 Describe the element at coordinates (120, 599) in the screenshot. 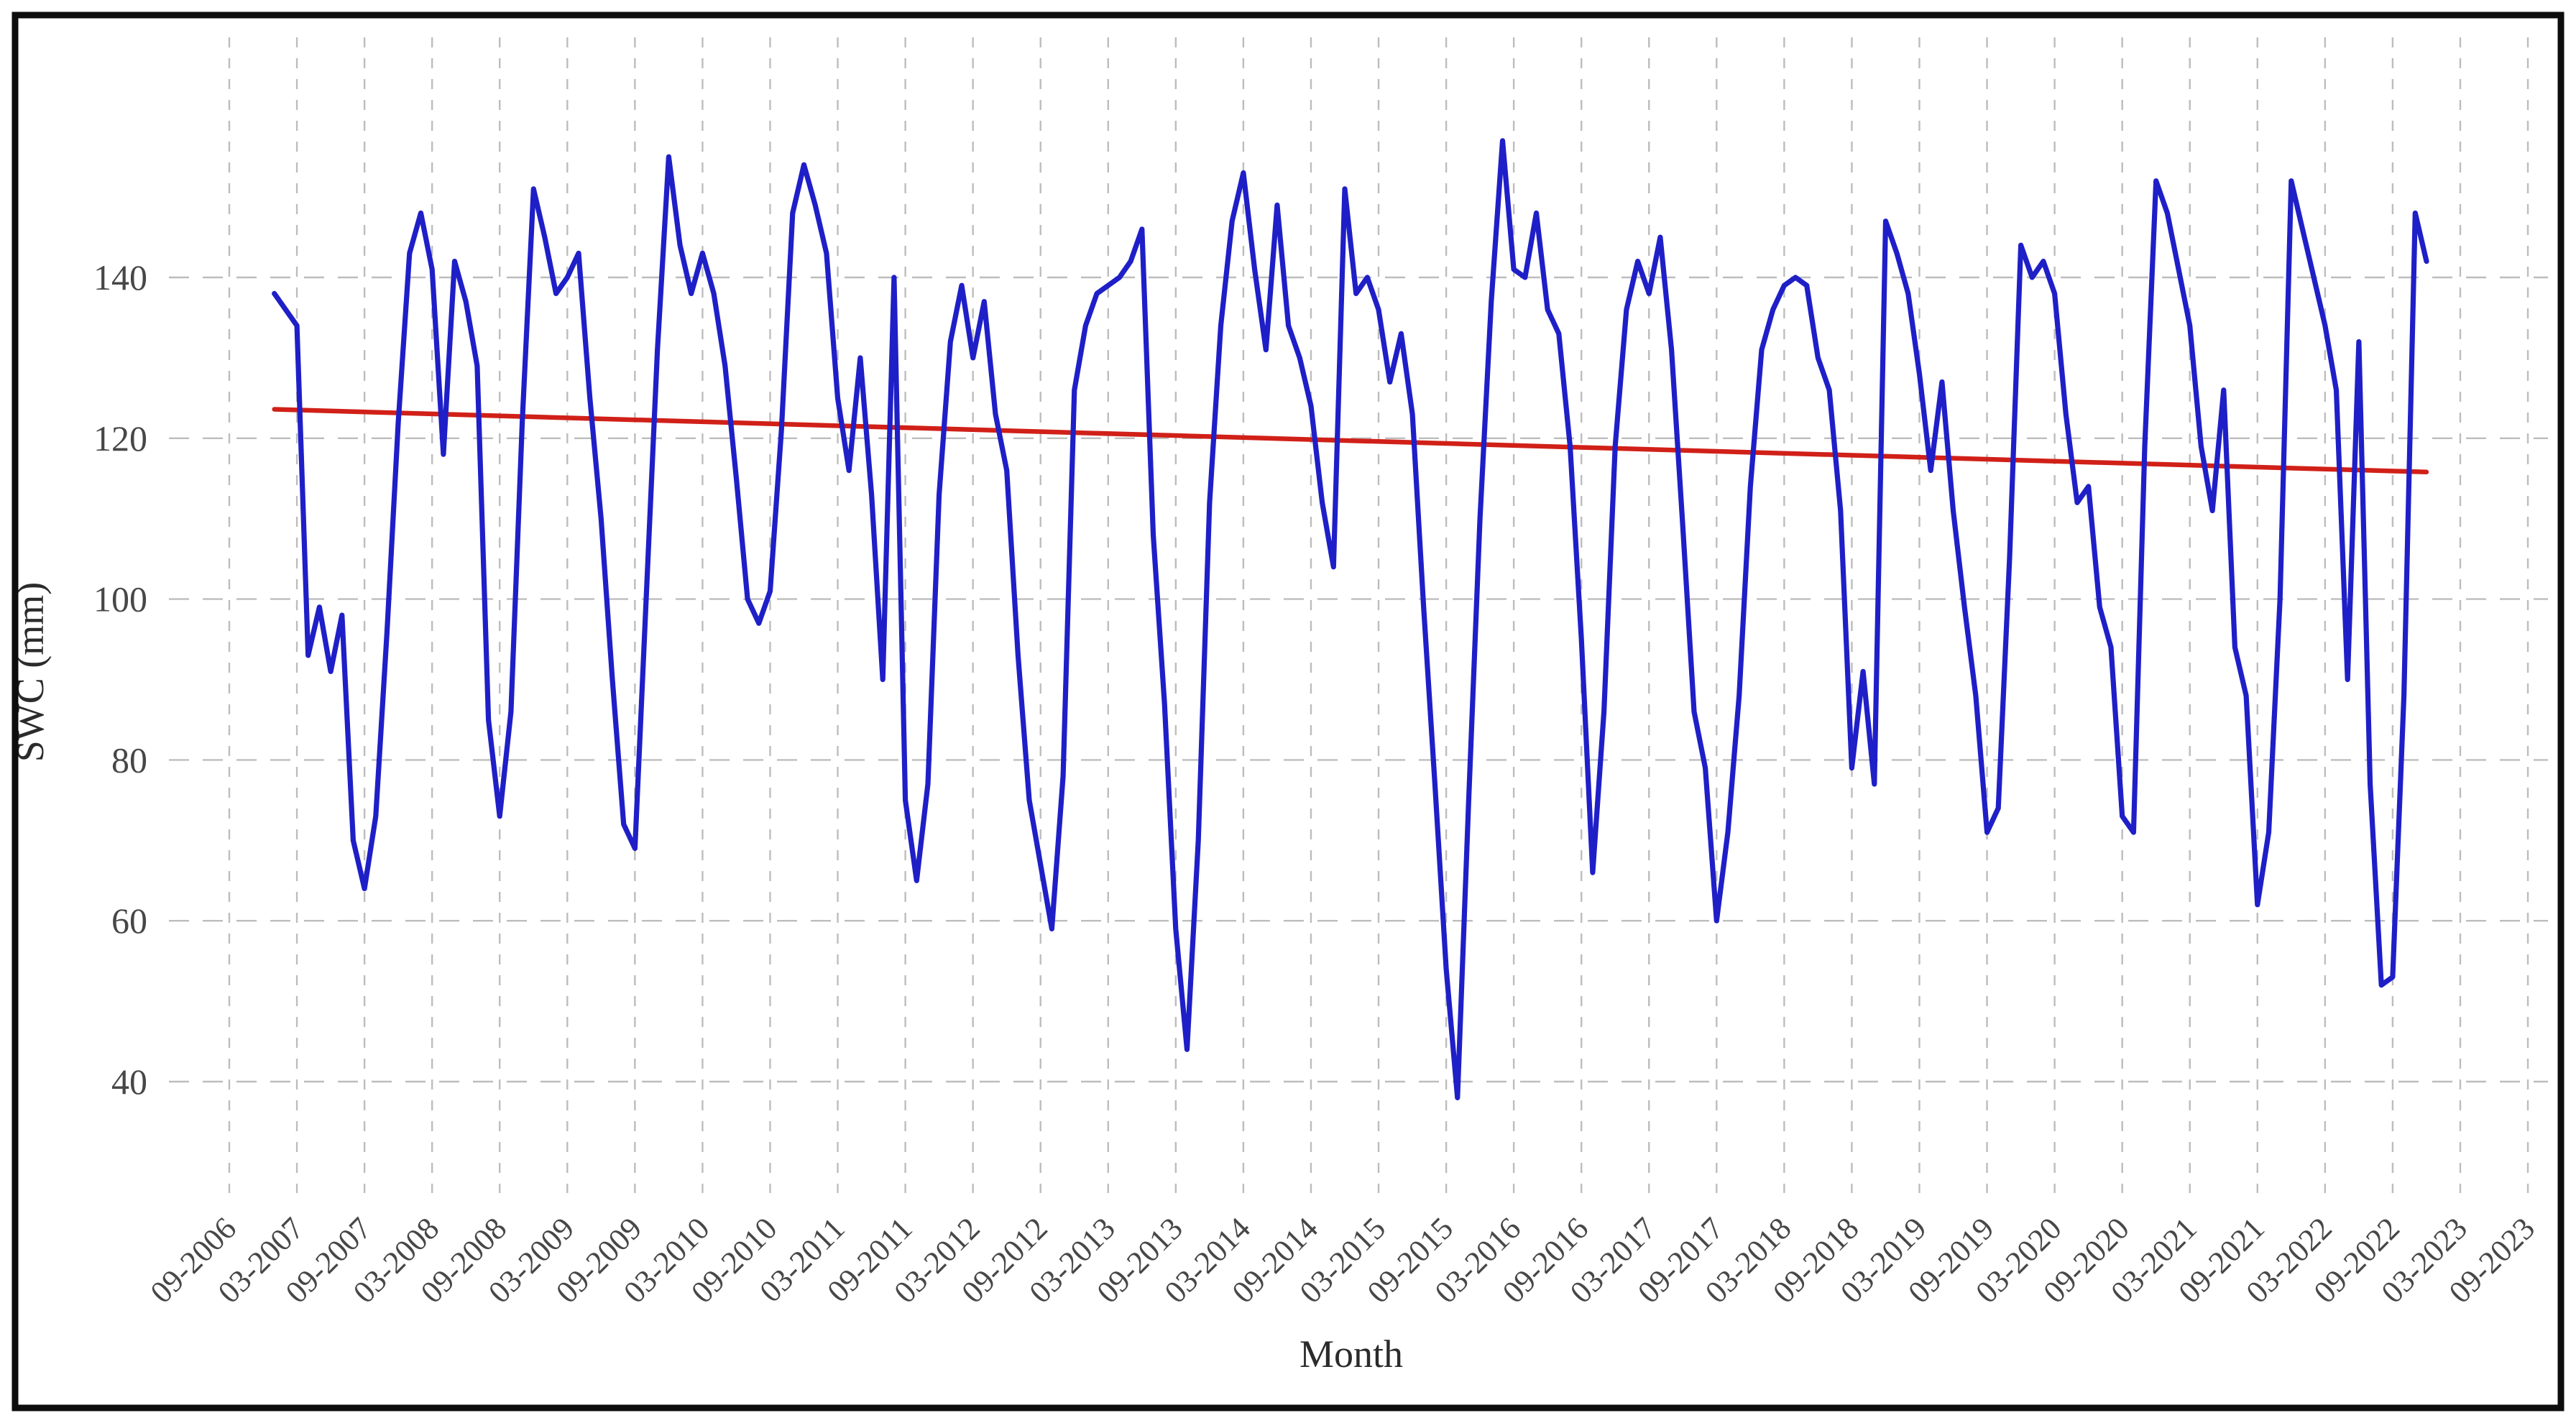

I see `y-tick-label: 100` at that location.